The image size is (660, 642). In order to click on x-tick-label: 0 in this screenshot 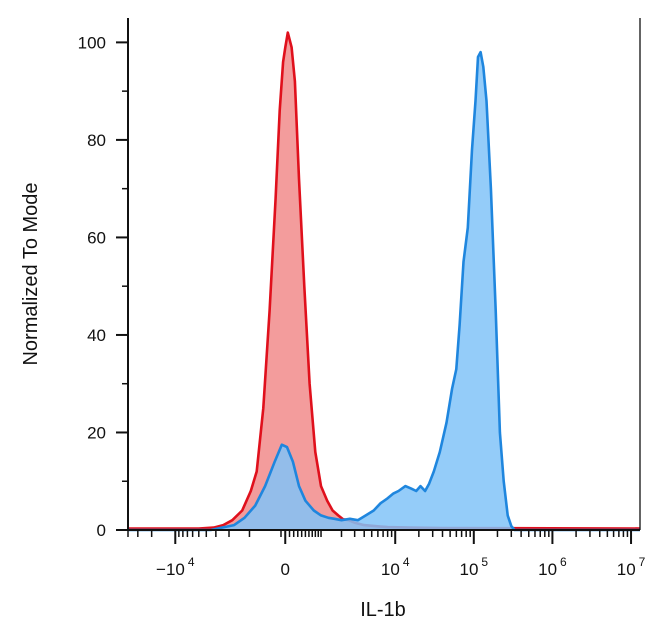, I will do `click(285, 569)`.